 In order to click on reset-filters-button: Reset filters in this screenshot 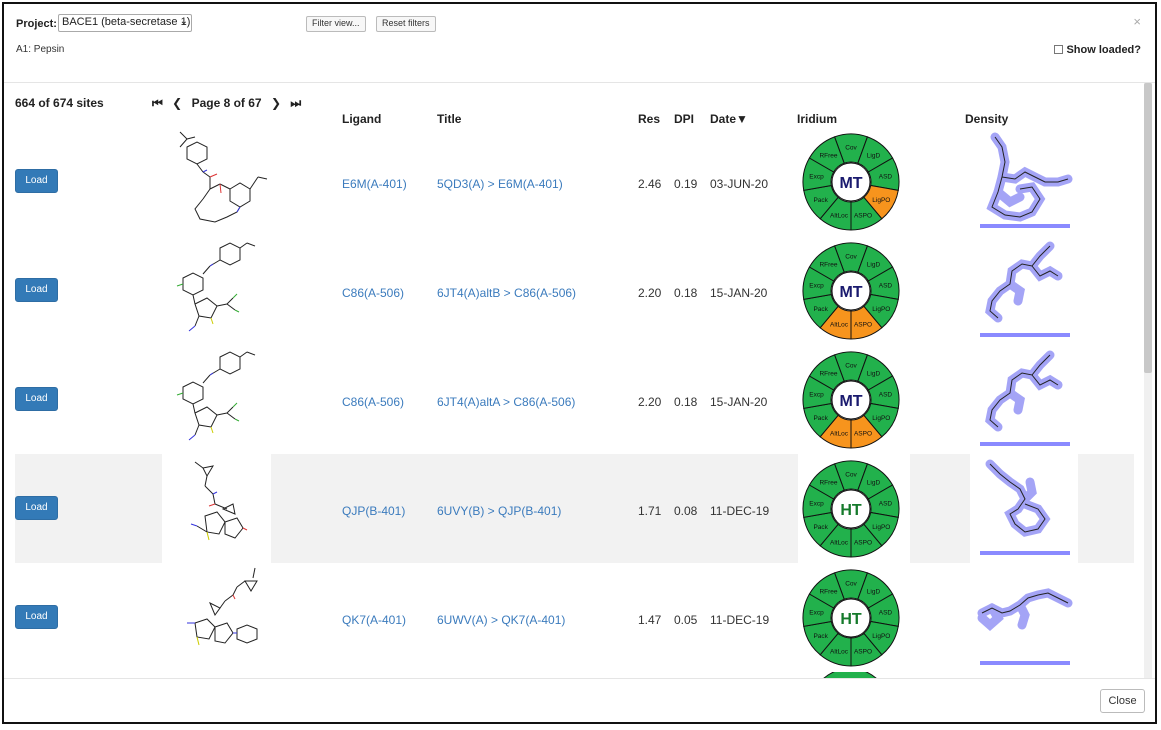, I will do `click(406, 24)`.